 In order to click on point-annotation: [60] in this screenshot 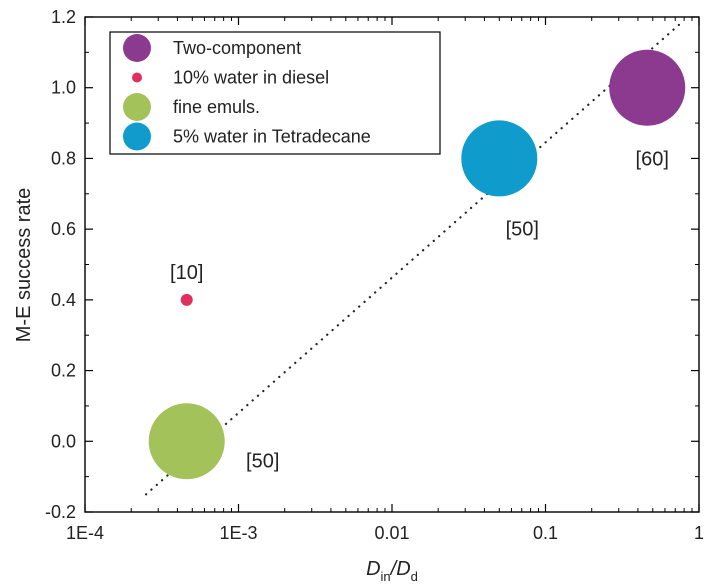, I will do `click(652, 160)`.